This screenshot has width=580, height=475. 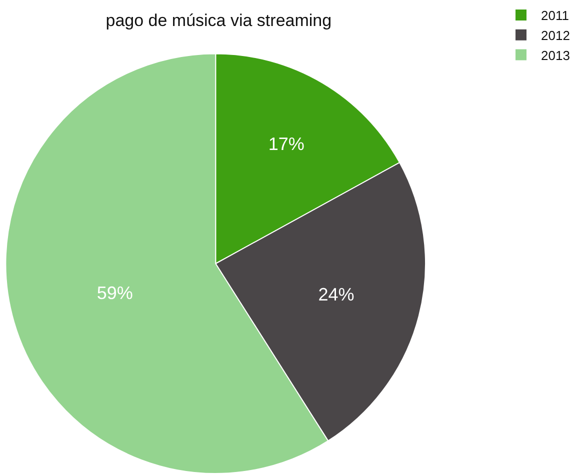 What do you see at coordinates (555, 55) in the screenshot?
I see `legend-label: 2013` at bounding box center [555, 55].